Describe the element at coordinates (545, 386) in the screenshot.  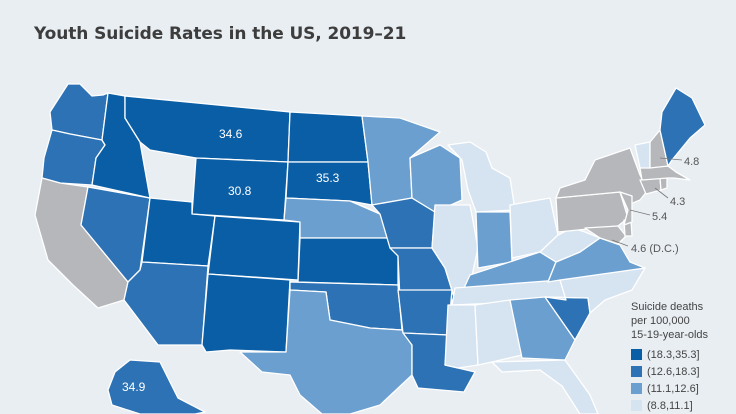
I see `state-fl` at that location.